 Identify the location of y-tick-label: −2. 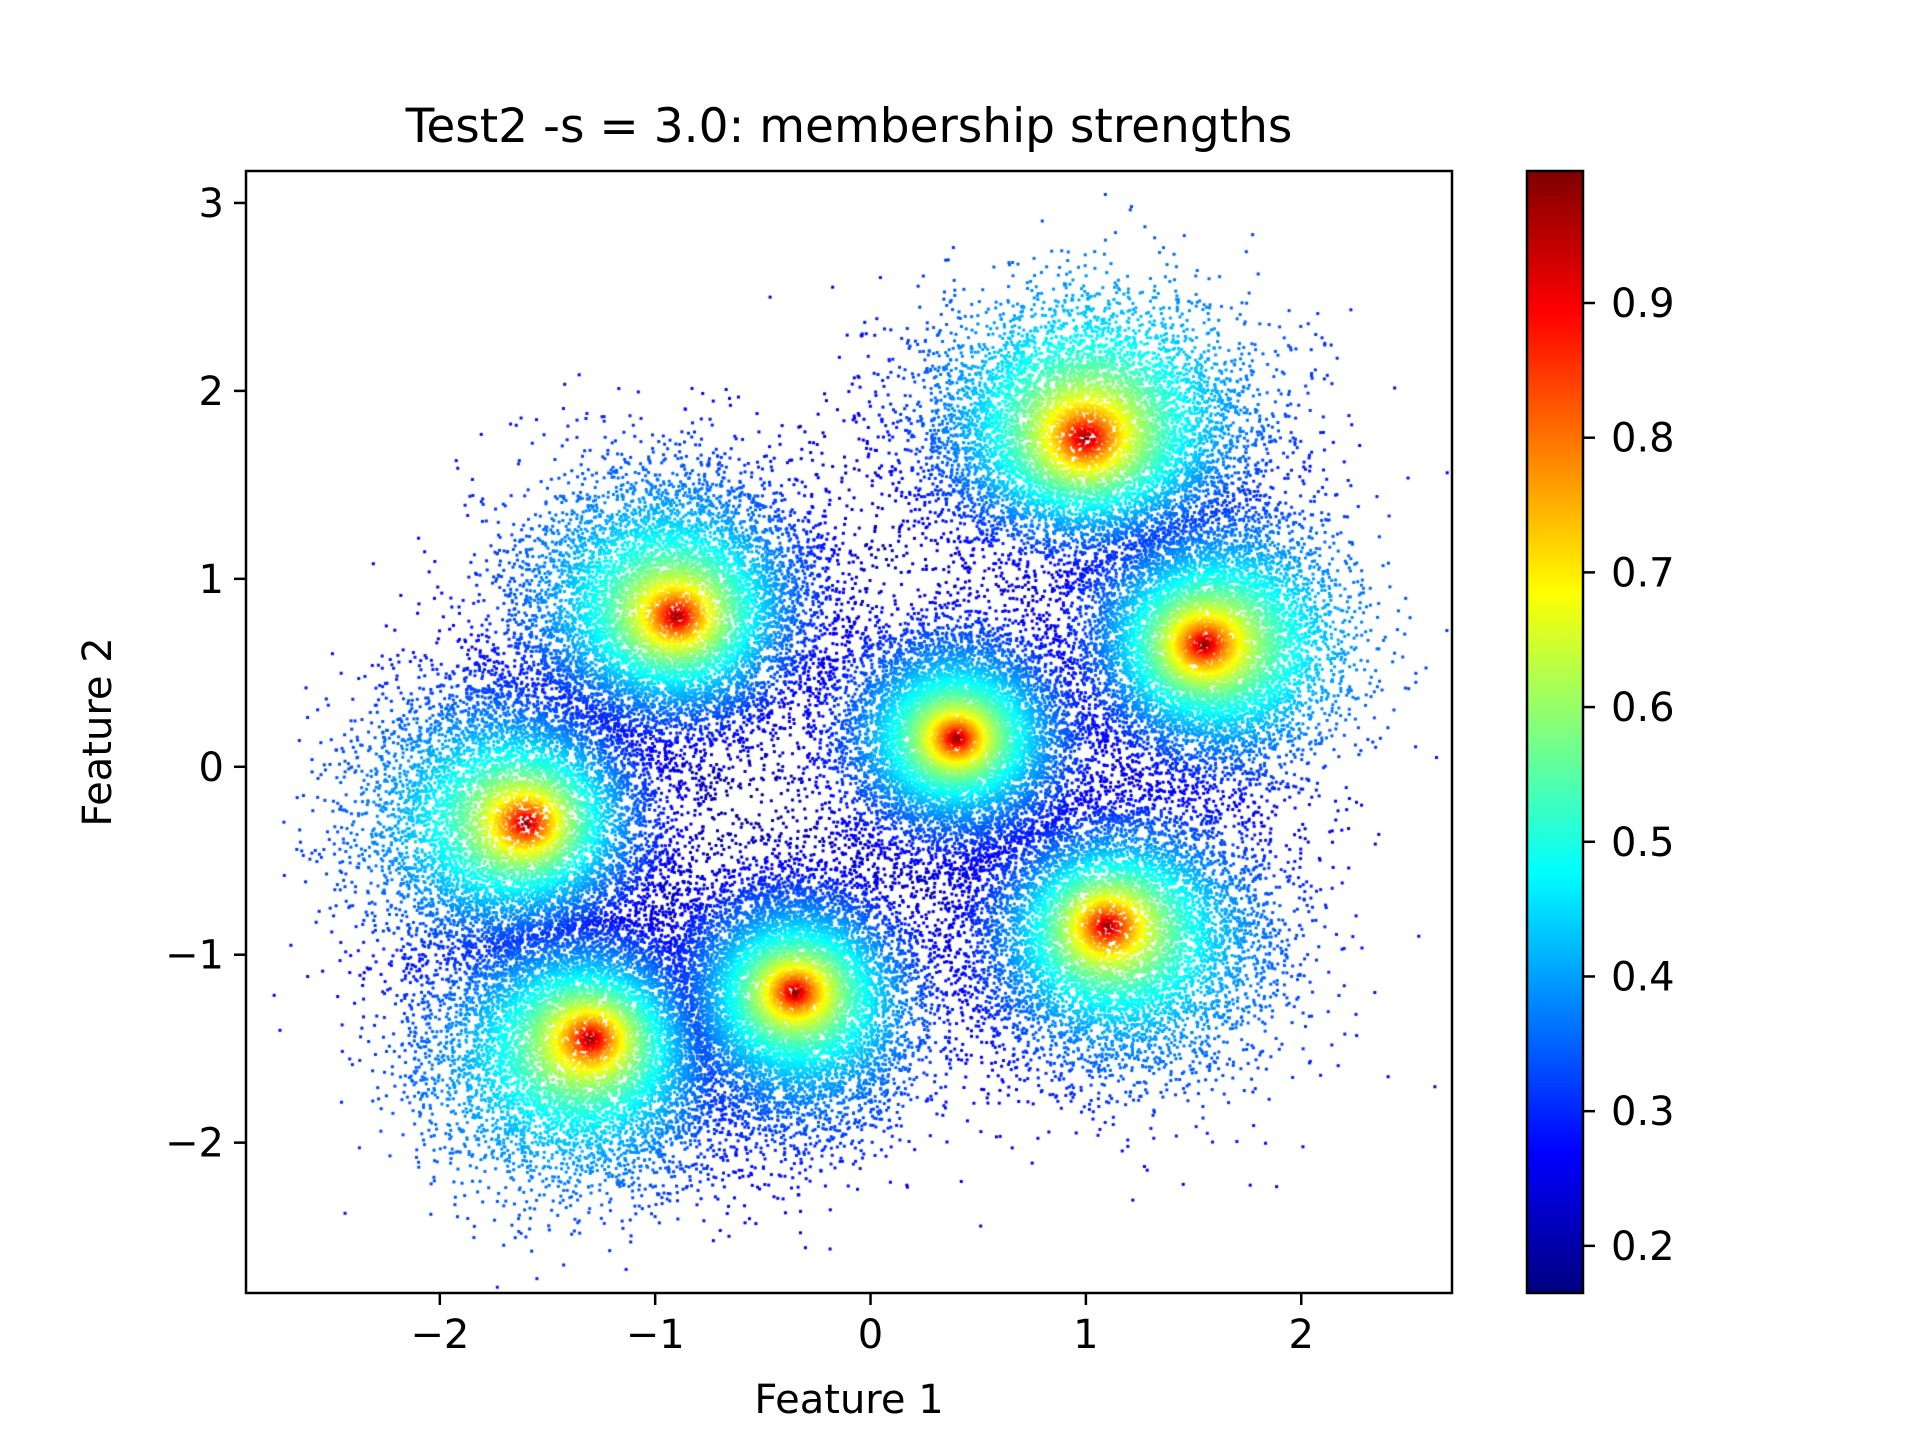
(194, 1144).